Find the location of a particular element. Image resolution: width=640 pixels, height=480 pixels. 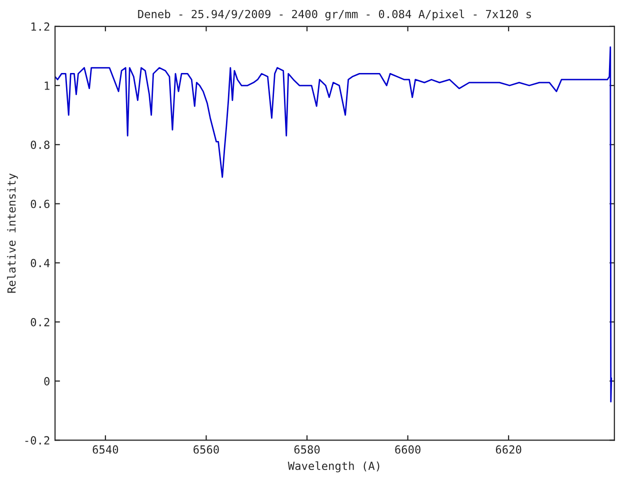

y-tick-label: -0.2 is located at coordinates (37, 440).